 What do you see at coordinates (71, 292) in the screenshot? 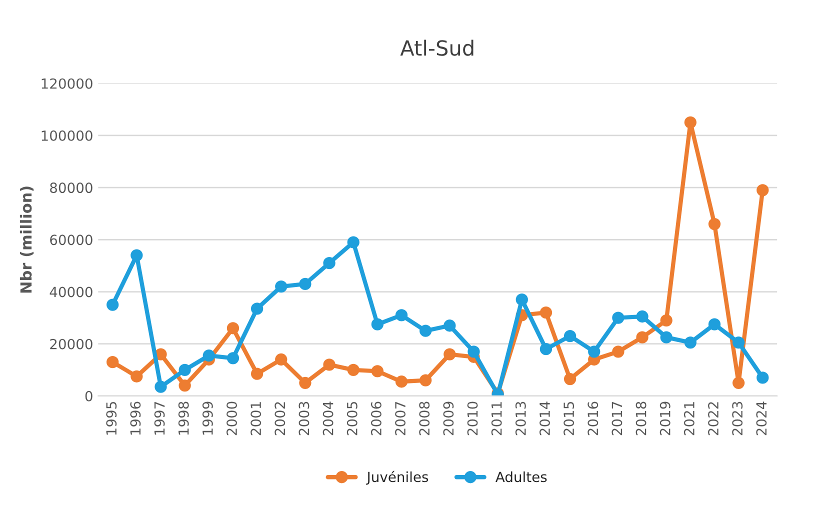
I see `y-tick-label: 40000` at bounding box center [71, 292].